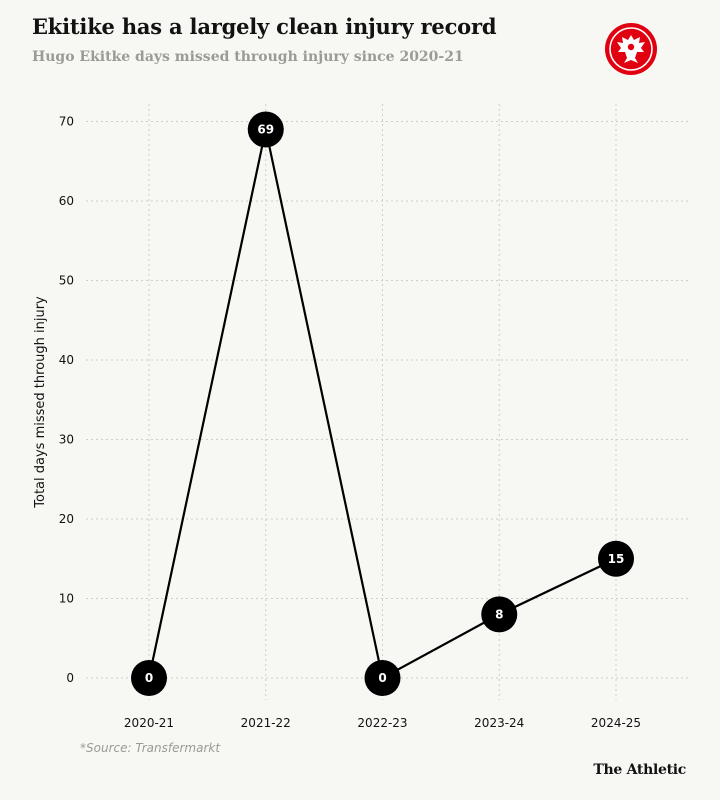  Describe the element at coordinates (150, 748) in the screenshot. I see `source-note: *Source: Transfermarkt` at that location.